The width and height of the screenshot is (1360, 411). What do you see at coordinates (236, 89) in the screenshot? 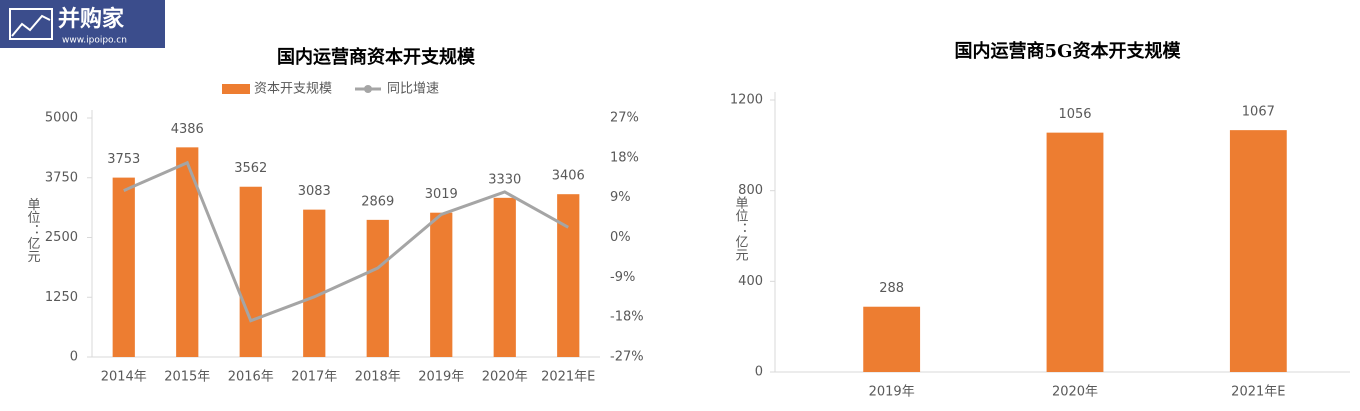
I see `legend-swatch` at bounding box center [236, 89].